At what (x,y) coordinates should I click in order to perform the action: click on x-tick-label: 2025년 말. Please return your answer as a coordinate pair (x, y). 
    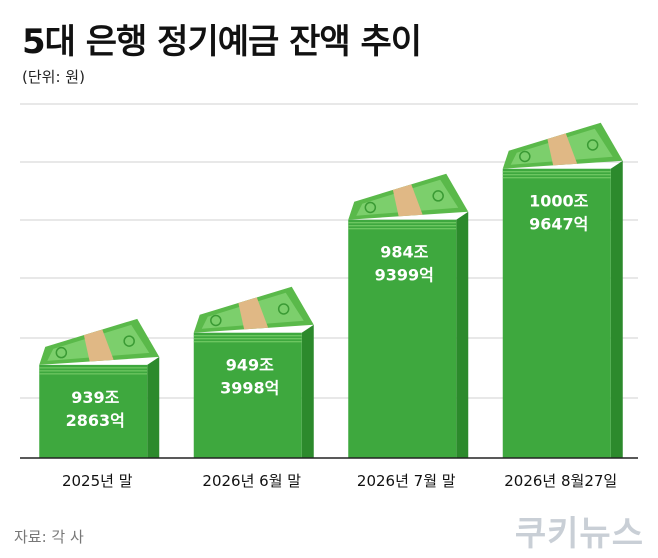
    Looking at the image, I should click on (97, 481).